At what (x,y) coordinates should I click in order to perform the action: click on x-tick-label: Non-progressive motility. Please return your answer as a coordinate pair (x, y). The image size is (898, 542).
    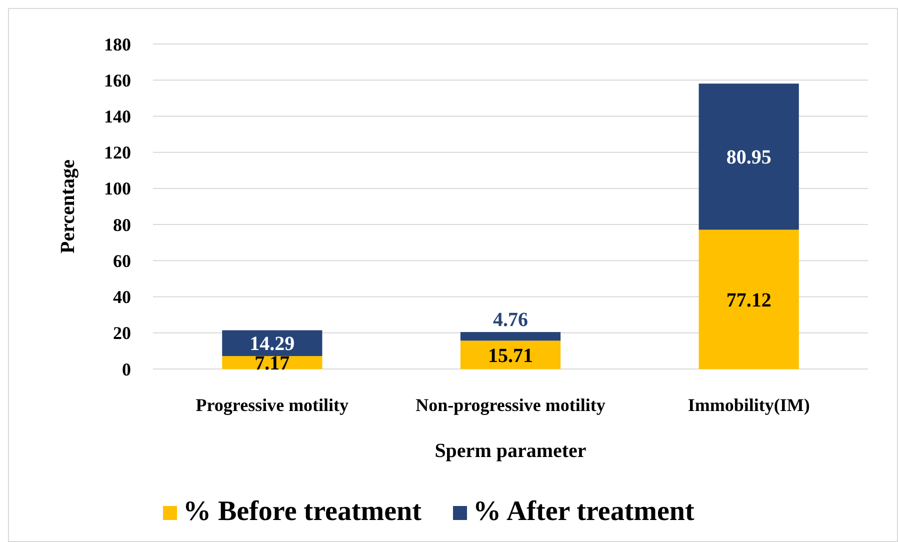
    Looking at the image, I should click on (511, 405).